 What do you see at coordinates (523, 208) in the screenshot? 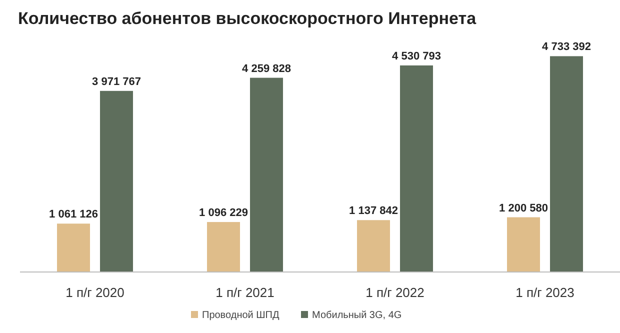
I see `data-label: 1 200 580` at bounding box center [523, 208].